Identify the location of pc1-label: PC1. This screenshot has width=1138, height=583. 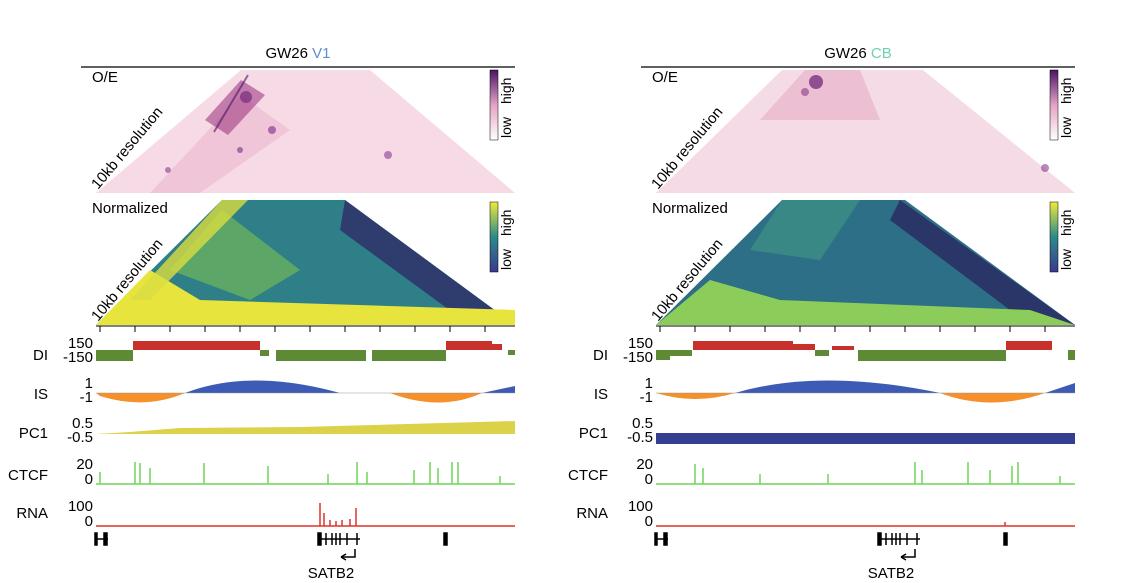
(593, 433).